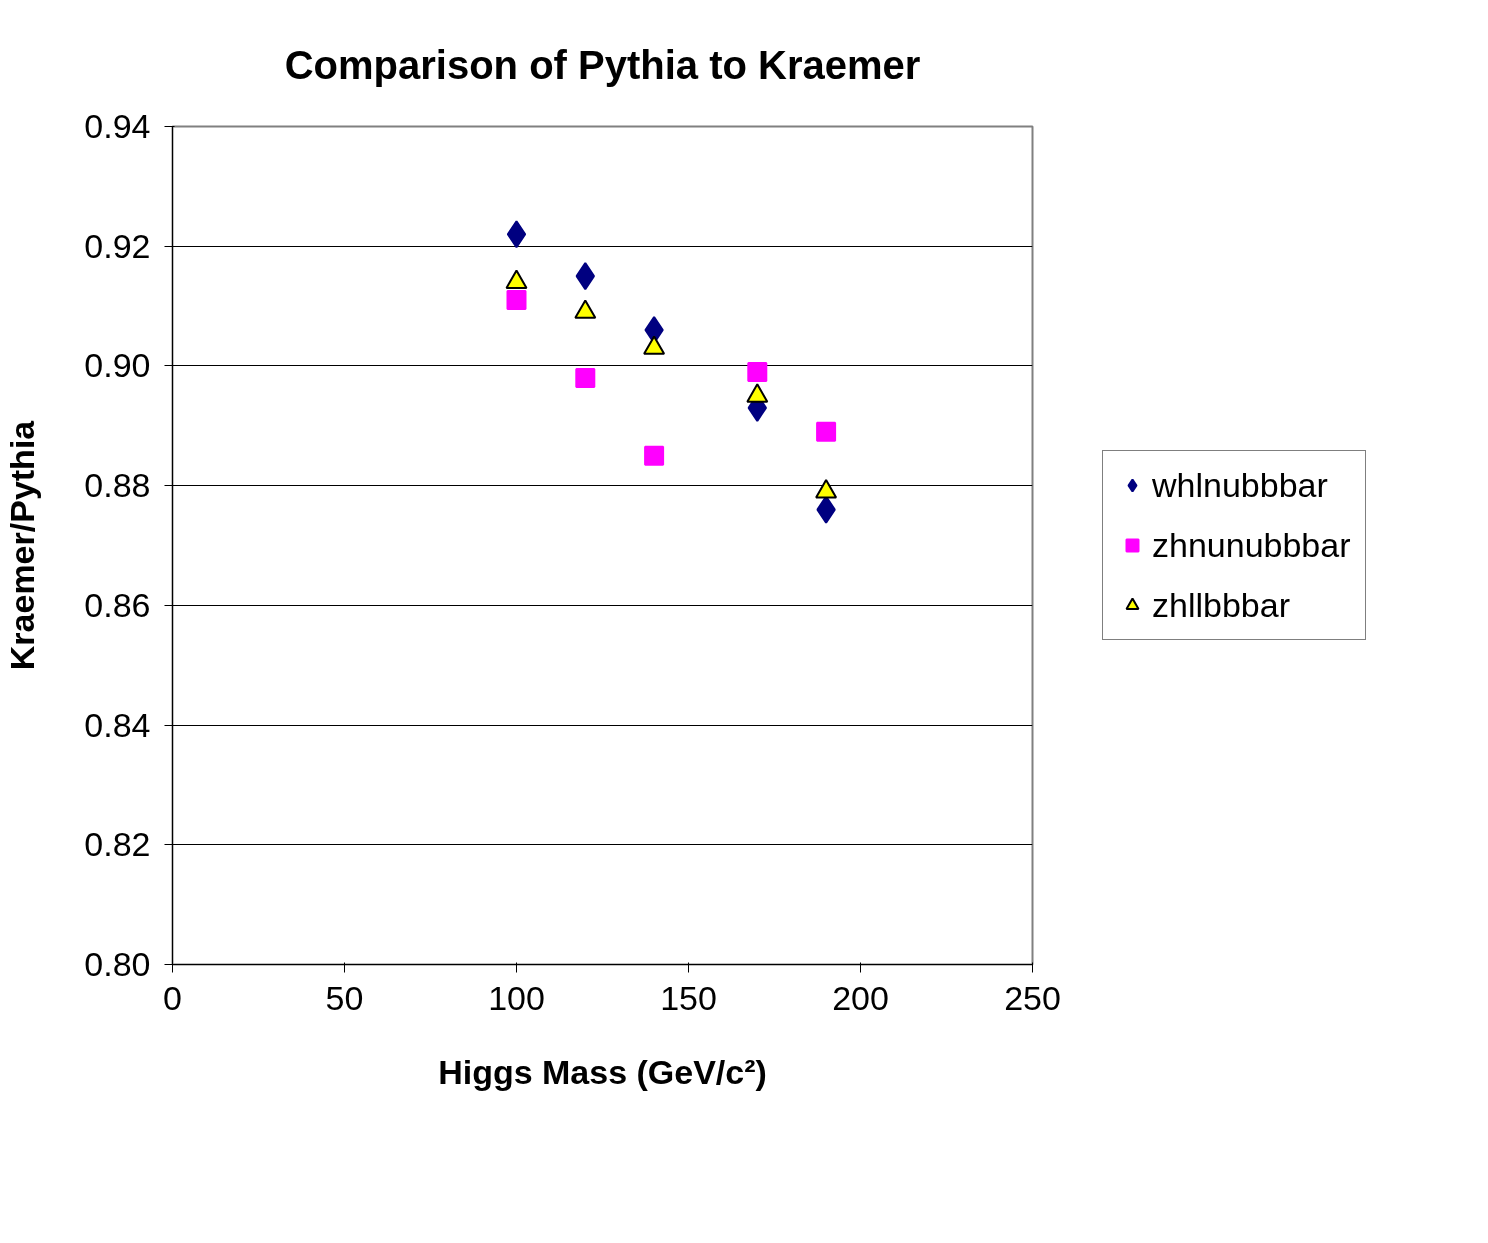 This screenshot has height=1243, width=1488. What do you see at coordinates (172, 997) in the screenshot?
I see `x-tick-label: 0` at bounding box center [172, 997].